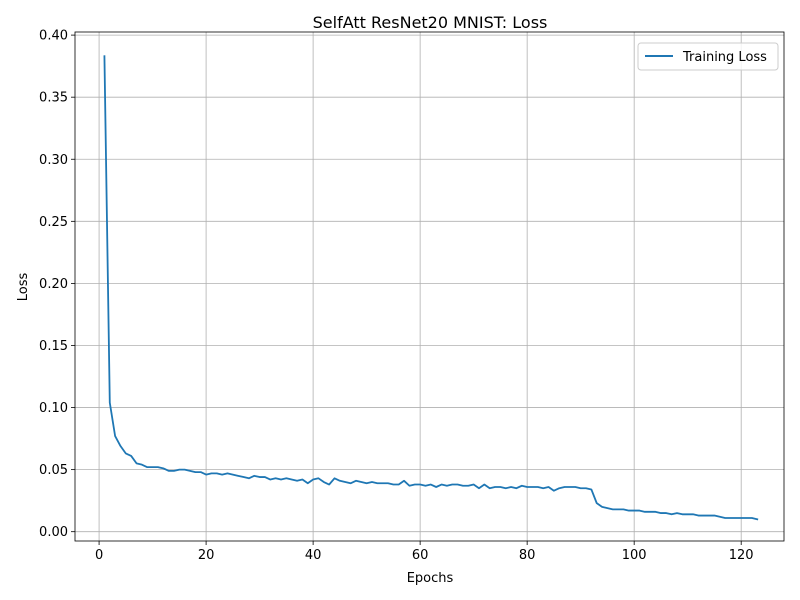  What do you see at coordinates (420, 555) in the screenshot?
I see `x-tick-label: 60` at bounding box center [420, 555].